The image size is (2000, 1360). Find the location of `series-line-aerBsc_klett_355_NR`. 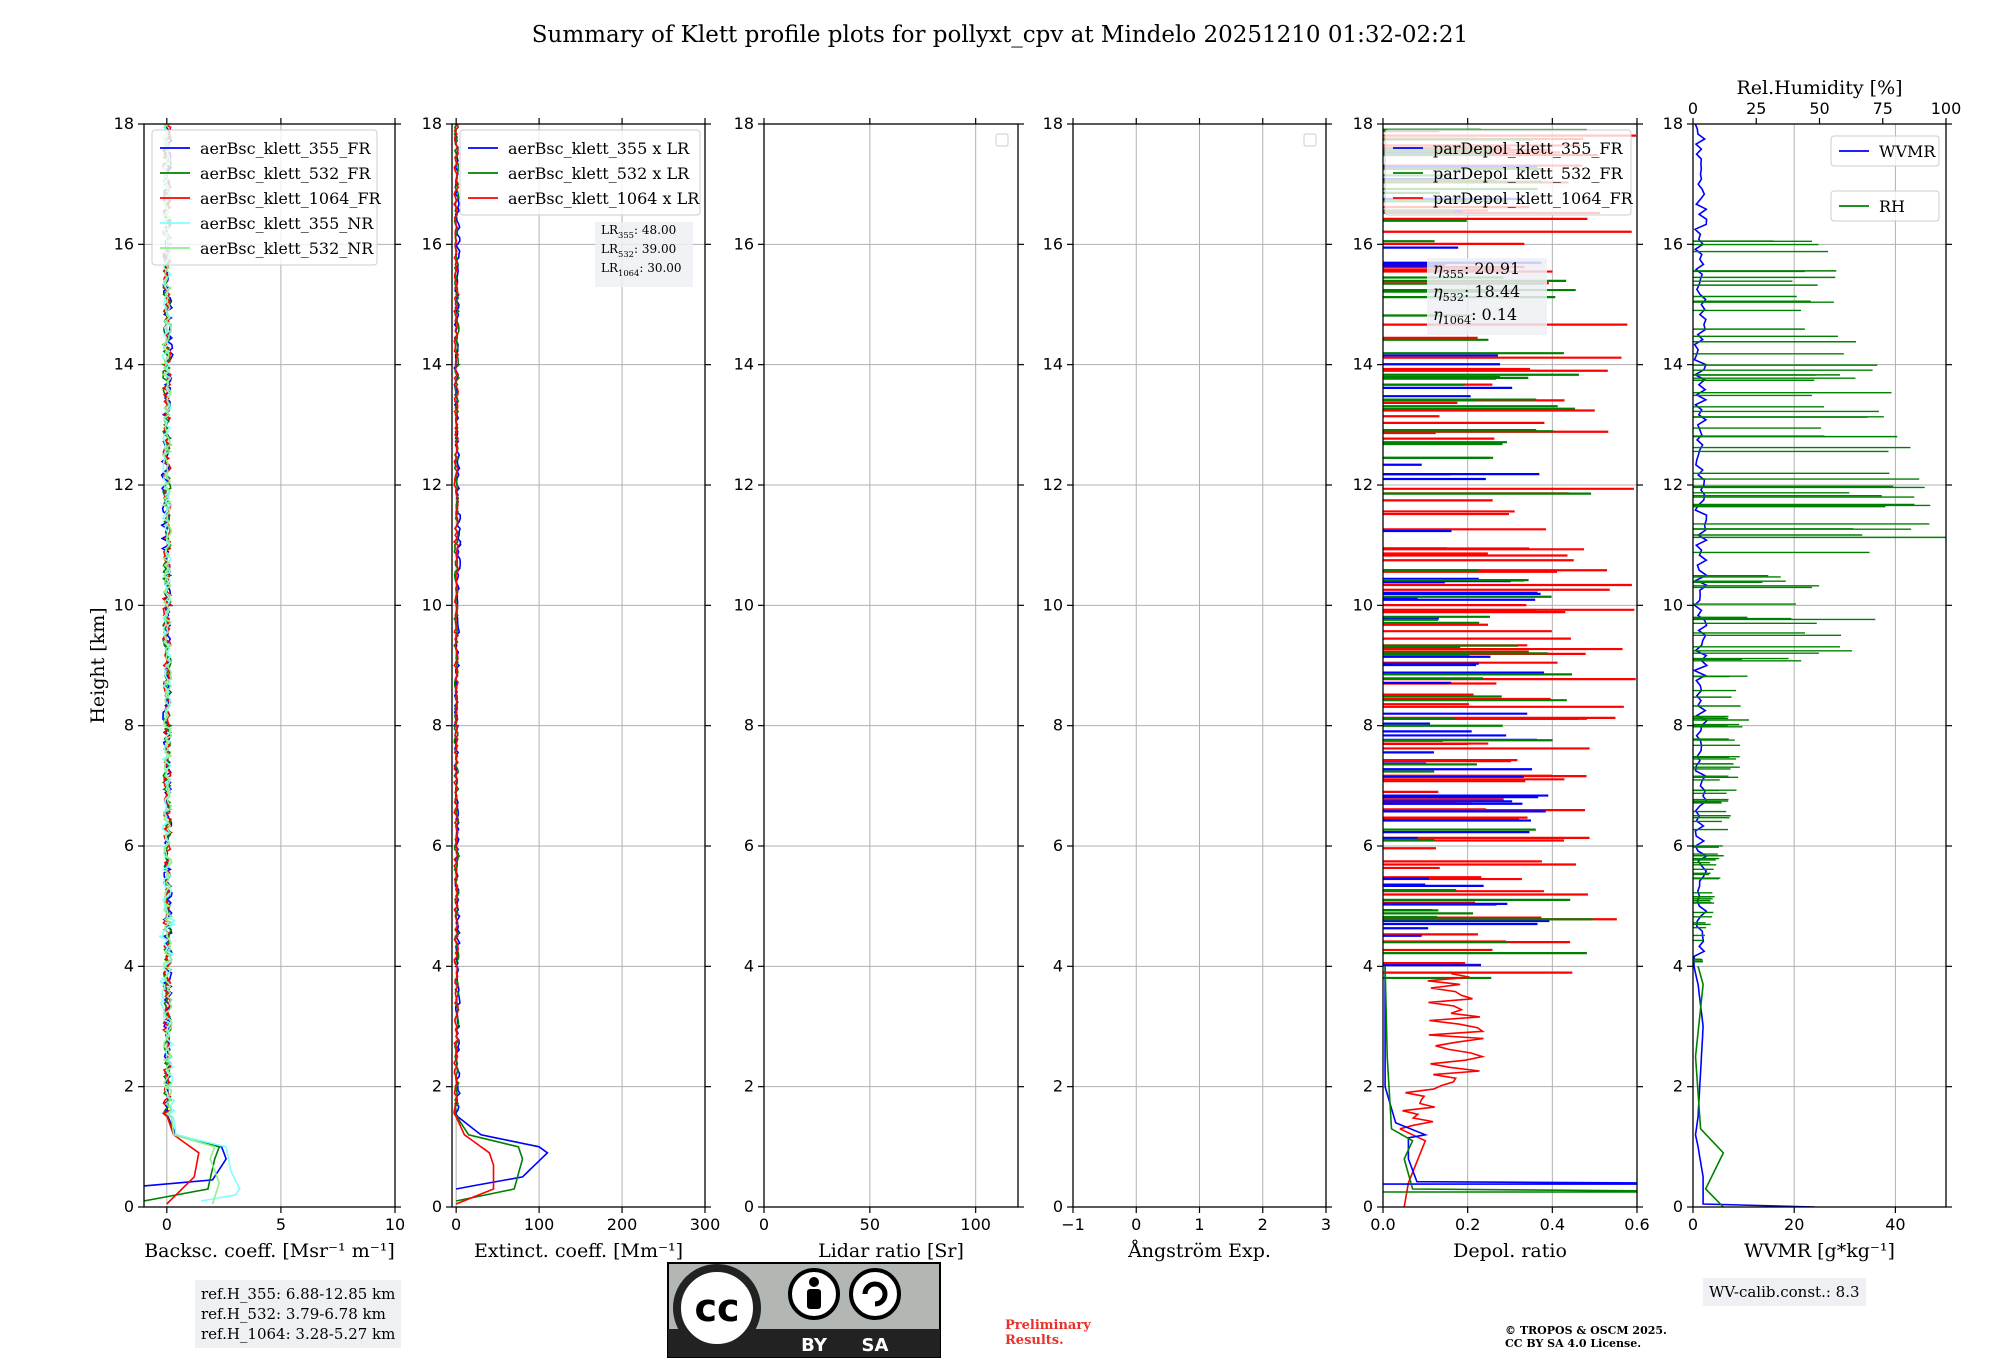

series-line-aerBsc_klett_355_NR is located at coordinates (199, 663).